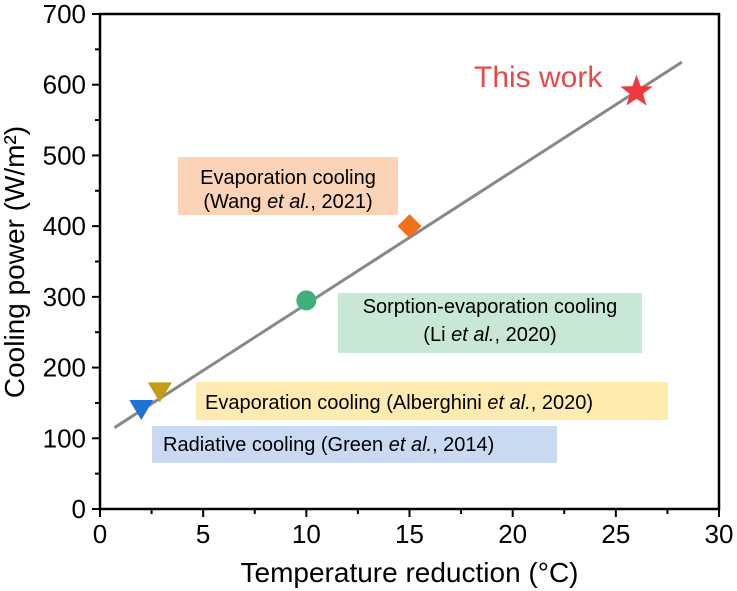 Image resolution: width=737 pixels, height=591 pixels. What do you see at coordinates (100, 534) in the screenshot?
I see `x-tick-label: 0` at bounding box center [100, 534].